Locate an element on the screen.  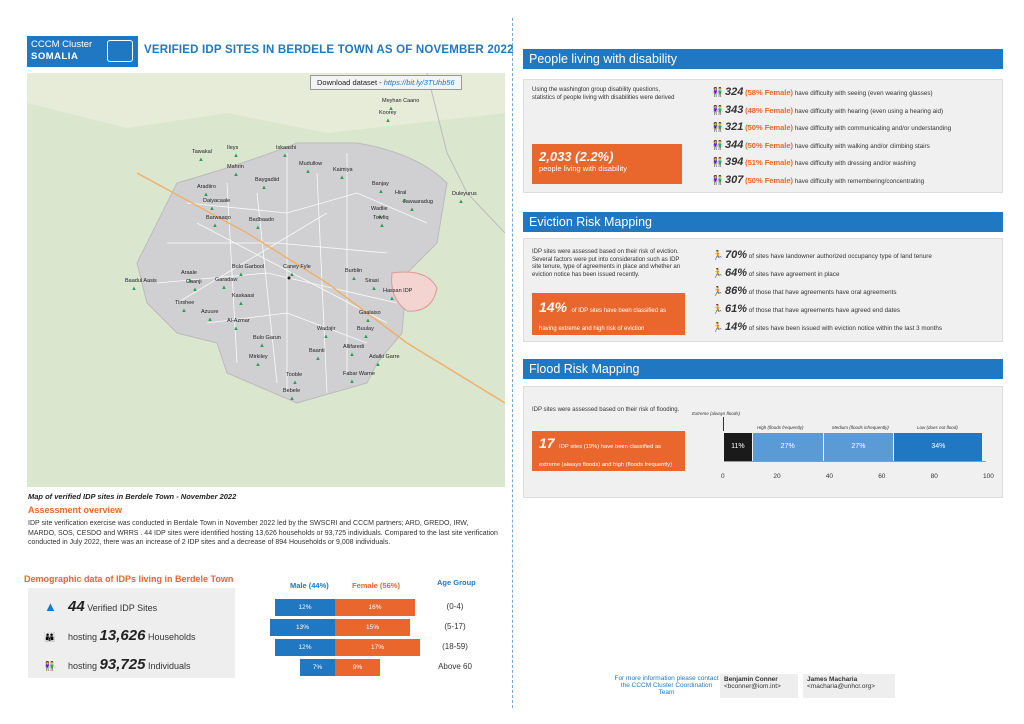
flood-seg-extreme: 11% is located at coordinates (738, 447).